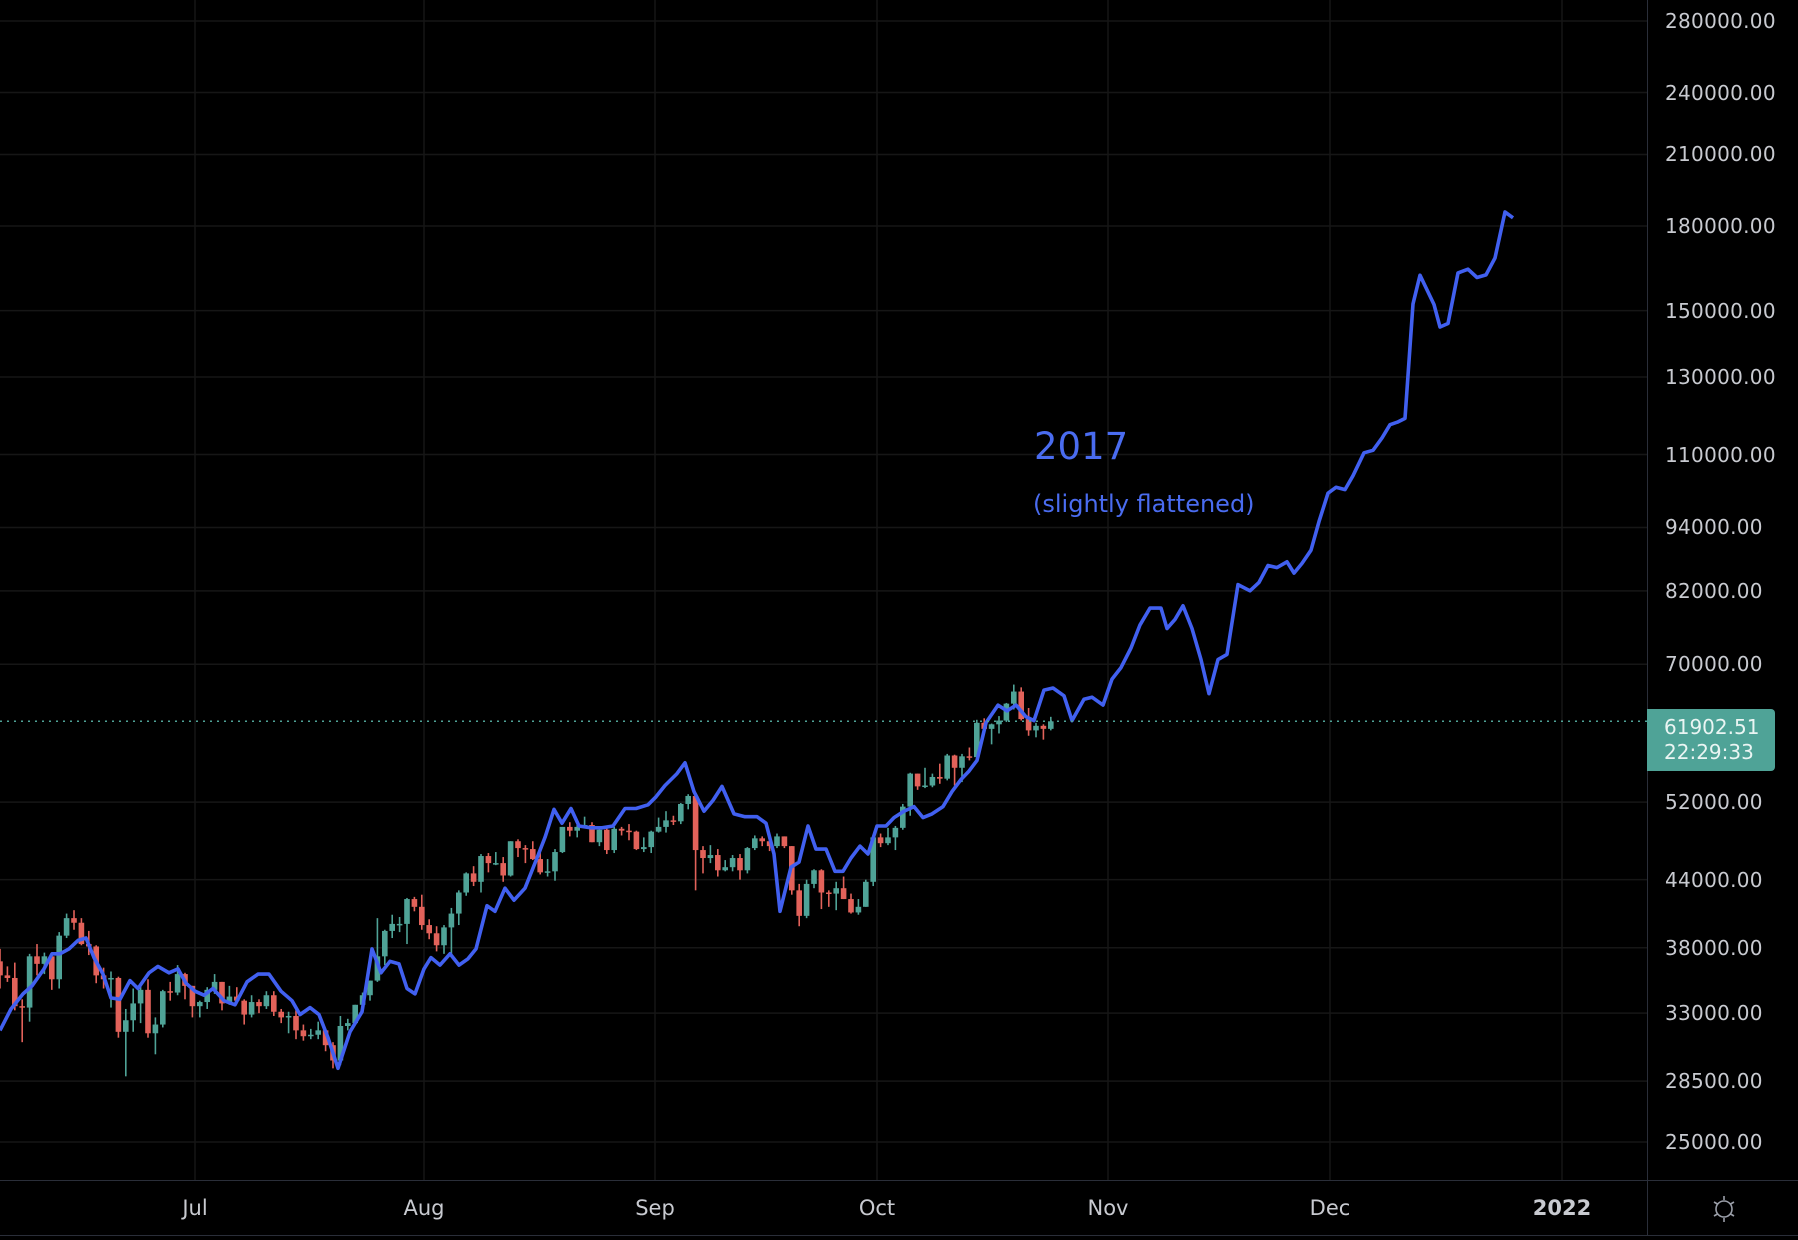 The width and height of the screenshot is (1798, 1240). Describe the element at coordinates (1562, 1208) in the screenshot. I see `time-tick-label: 2022` at that location.